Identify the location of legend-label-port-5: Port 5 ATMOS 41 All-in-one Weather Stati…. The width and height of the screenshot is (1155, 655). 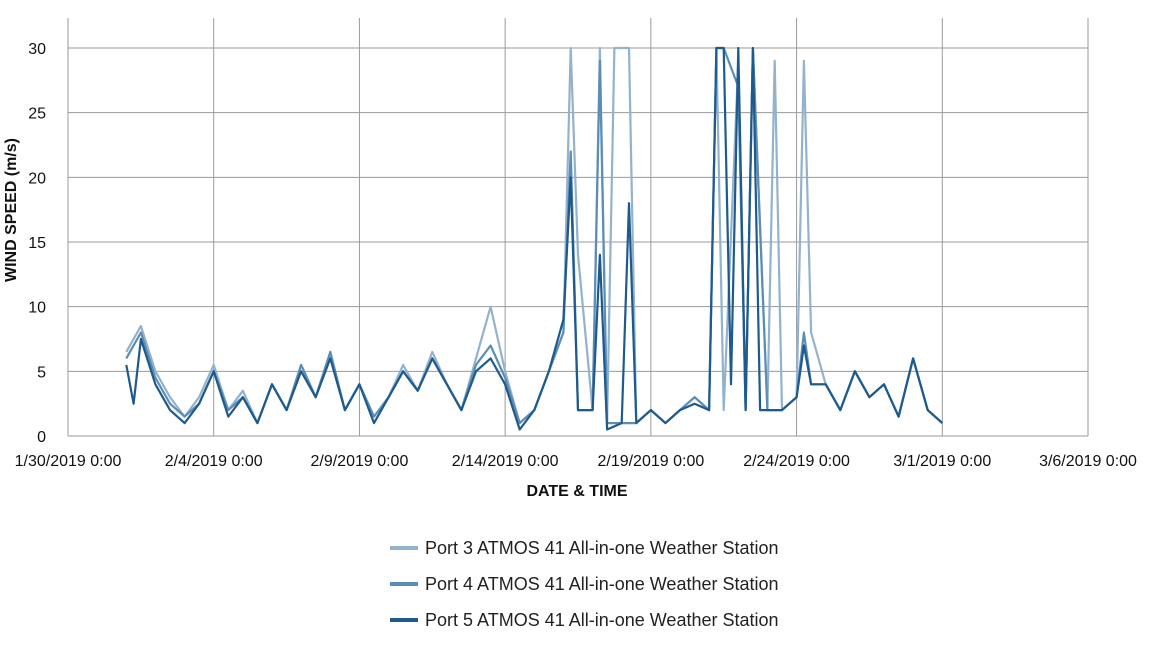
(602, 620).